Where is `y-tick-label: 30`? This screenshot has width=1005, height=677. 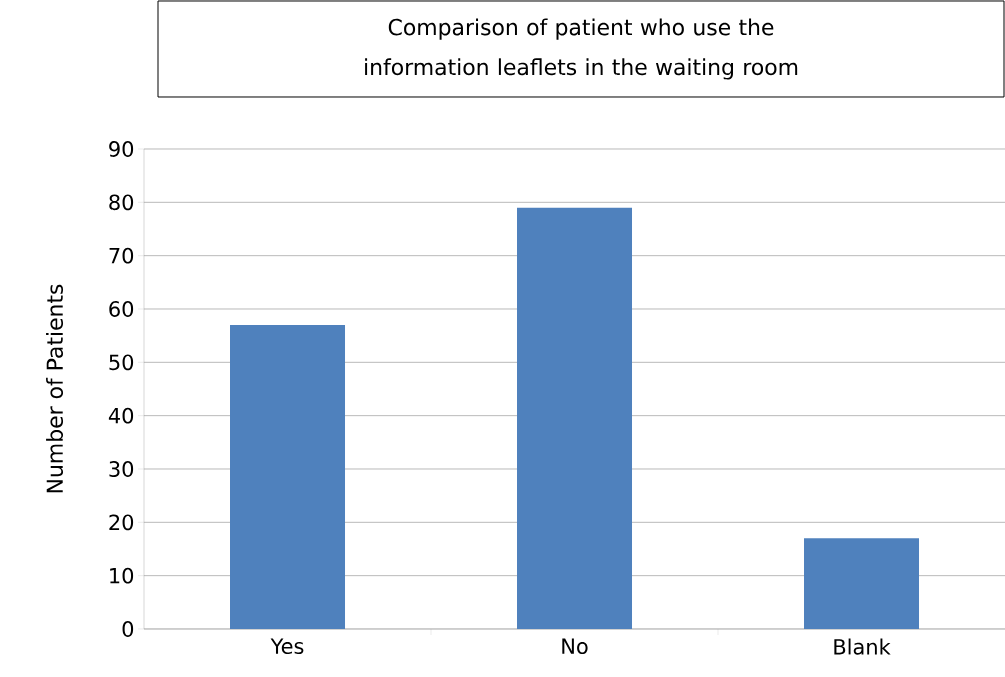
y-tick-label: 30 is located at coordinates (121, 469).